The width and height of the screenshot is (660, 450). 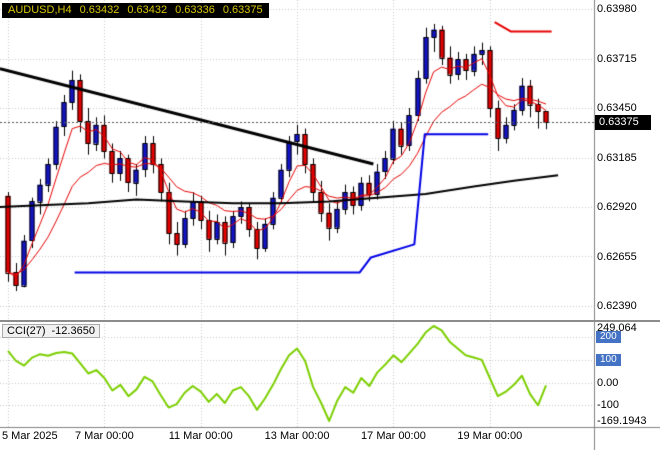 I want to click on price-axis-label: 0.63450, so click(x=617, y=108).